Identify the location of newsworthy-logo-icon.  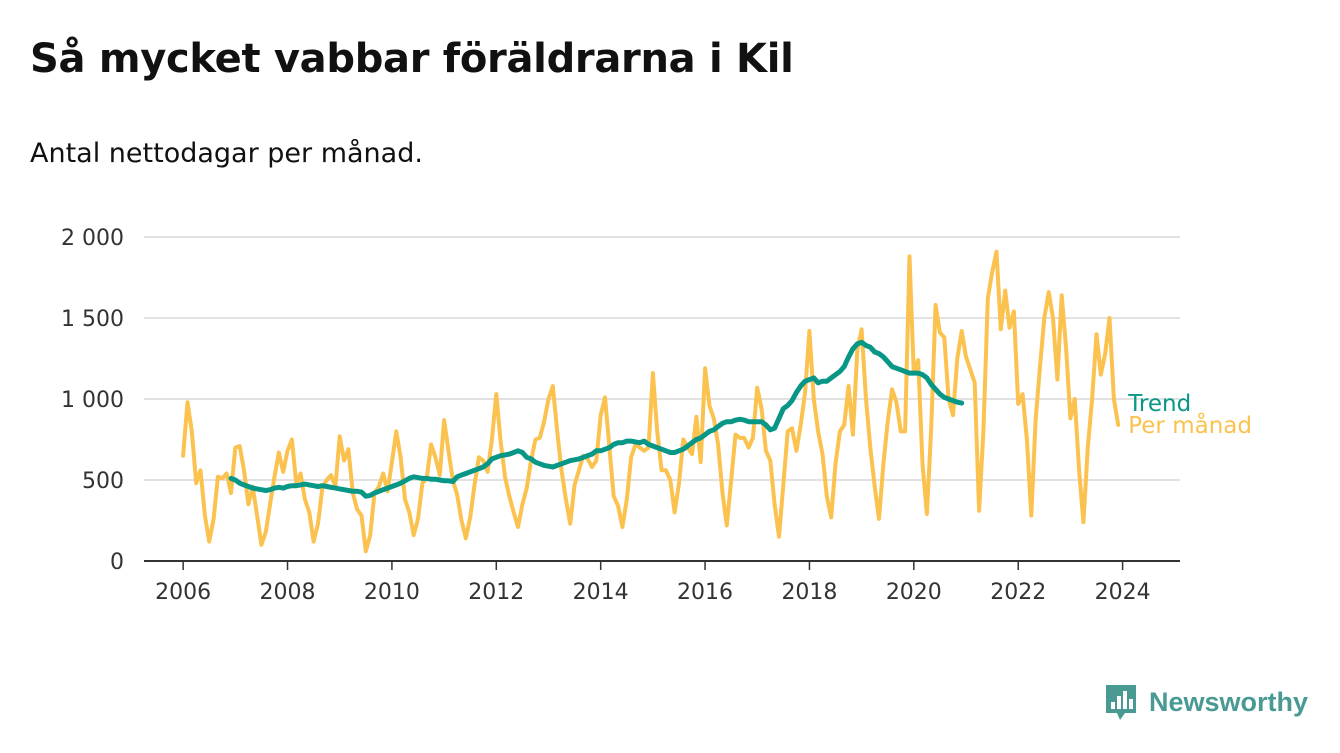
(1121, 702).